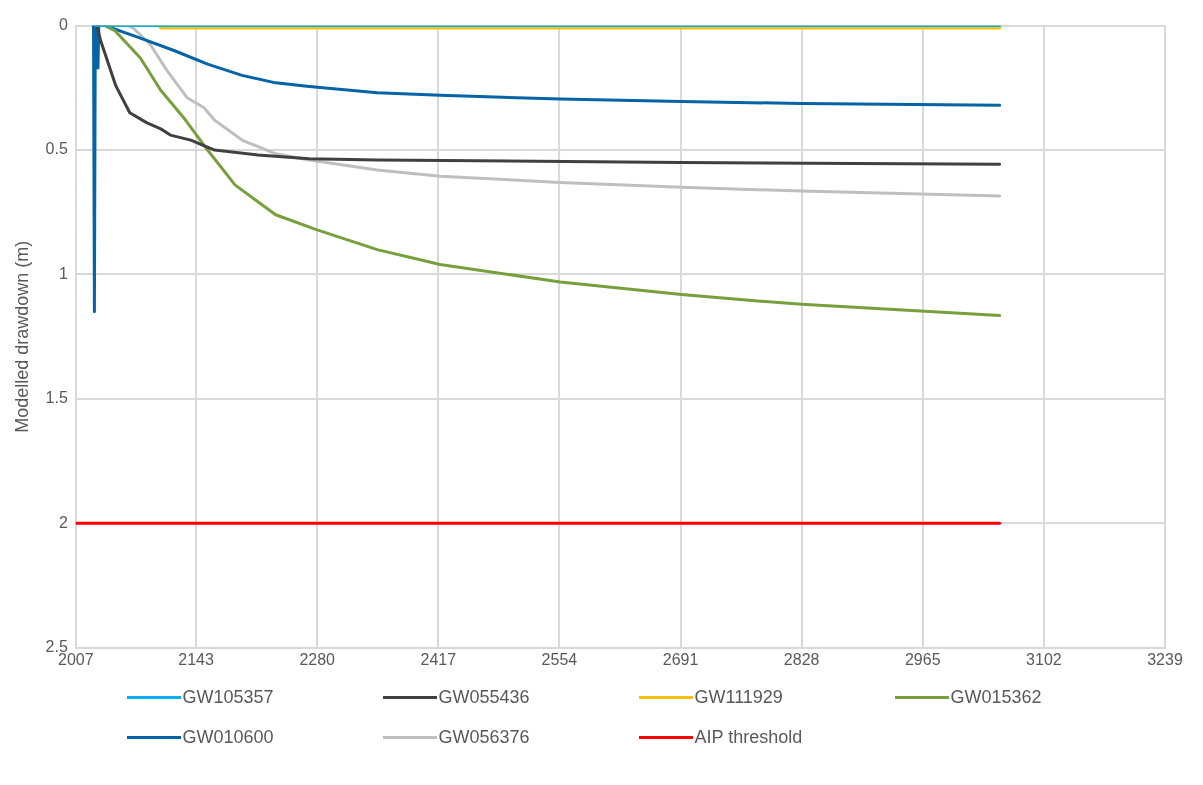 This screenshot has width=1203, height=785. I want to click on legend-label: GW055436, so click(484, 697).